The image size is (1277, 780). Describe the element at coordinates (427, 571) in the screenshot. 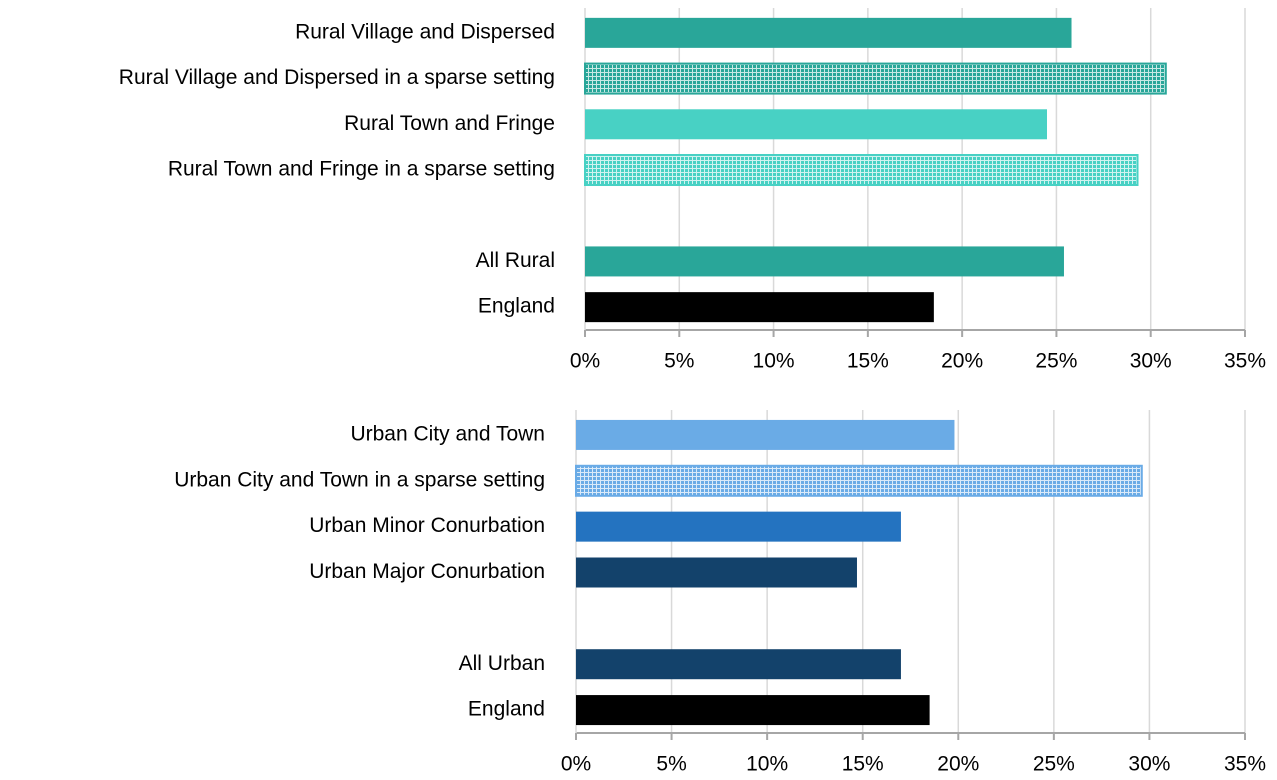

I see `y-tick-label: Urban Major Conurbation` at that location.